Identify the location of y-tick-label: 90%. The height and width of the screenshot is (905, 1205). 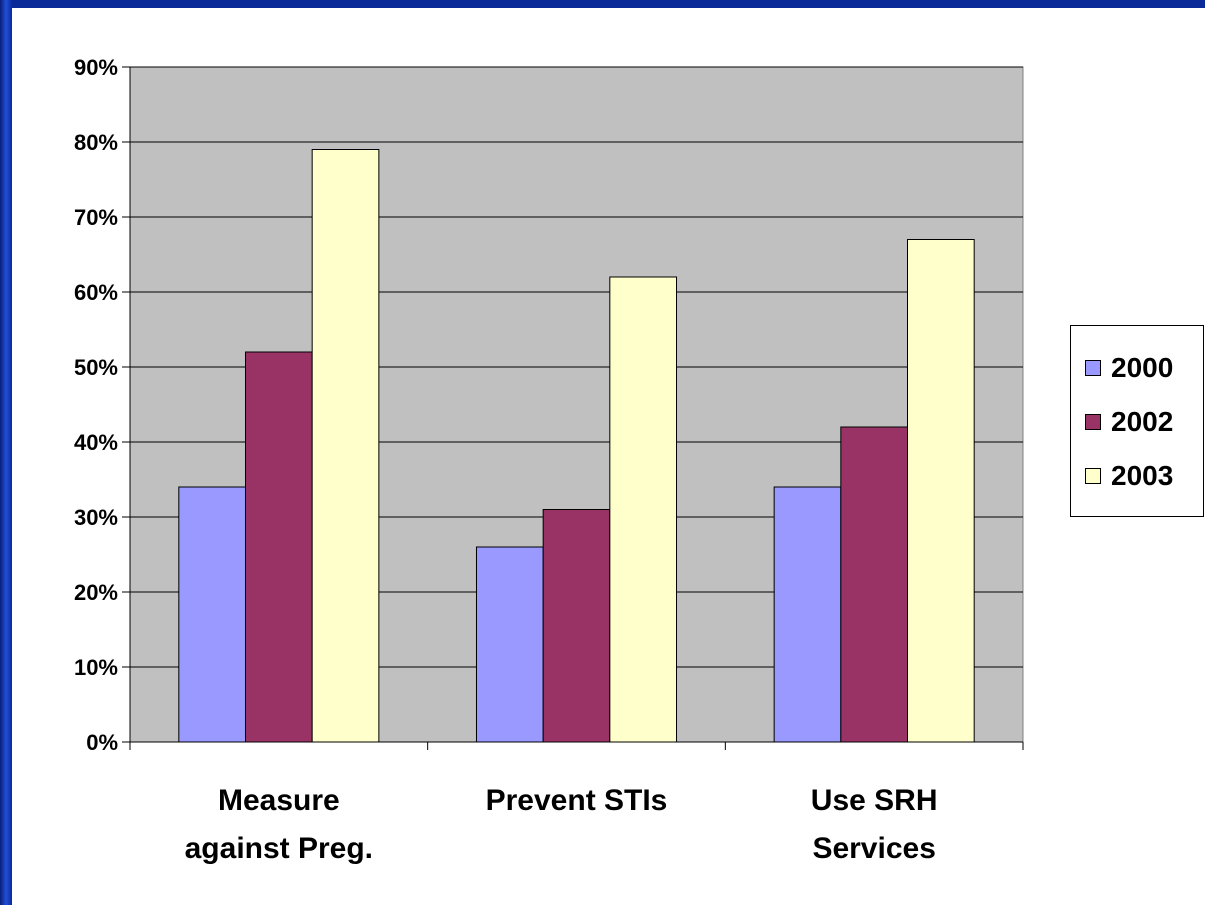
(96, 67).